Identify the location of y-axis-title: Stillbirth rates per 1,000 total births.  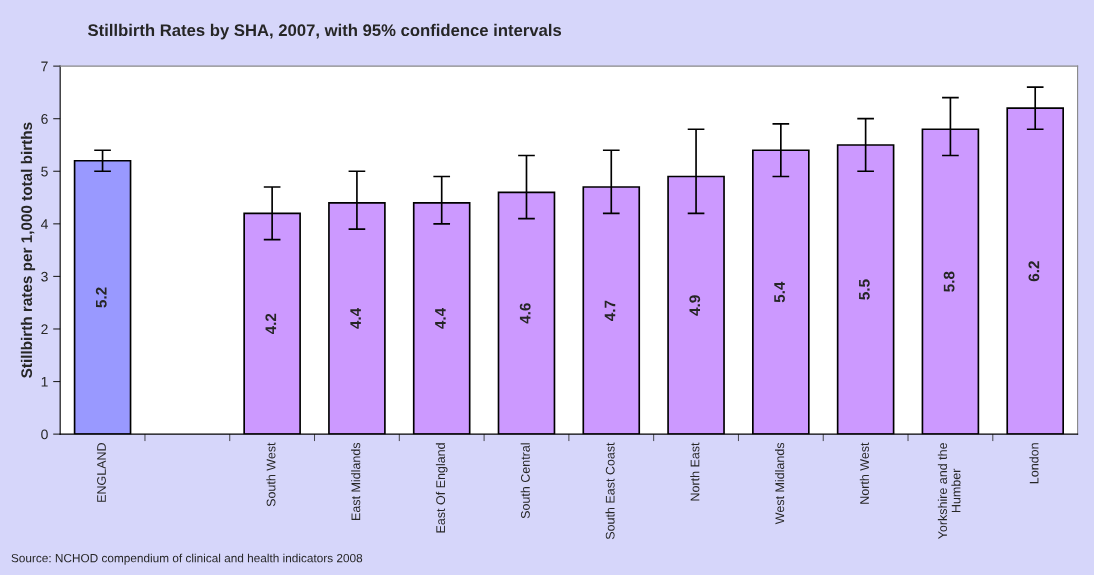
(28, 250).